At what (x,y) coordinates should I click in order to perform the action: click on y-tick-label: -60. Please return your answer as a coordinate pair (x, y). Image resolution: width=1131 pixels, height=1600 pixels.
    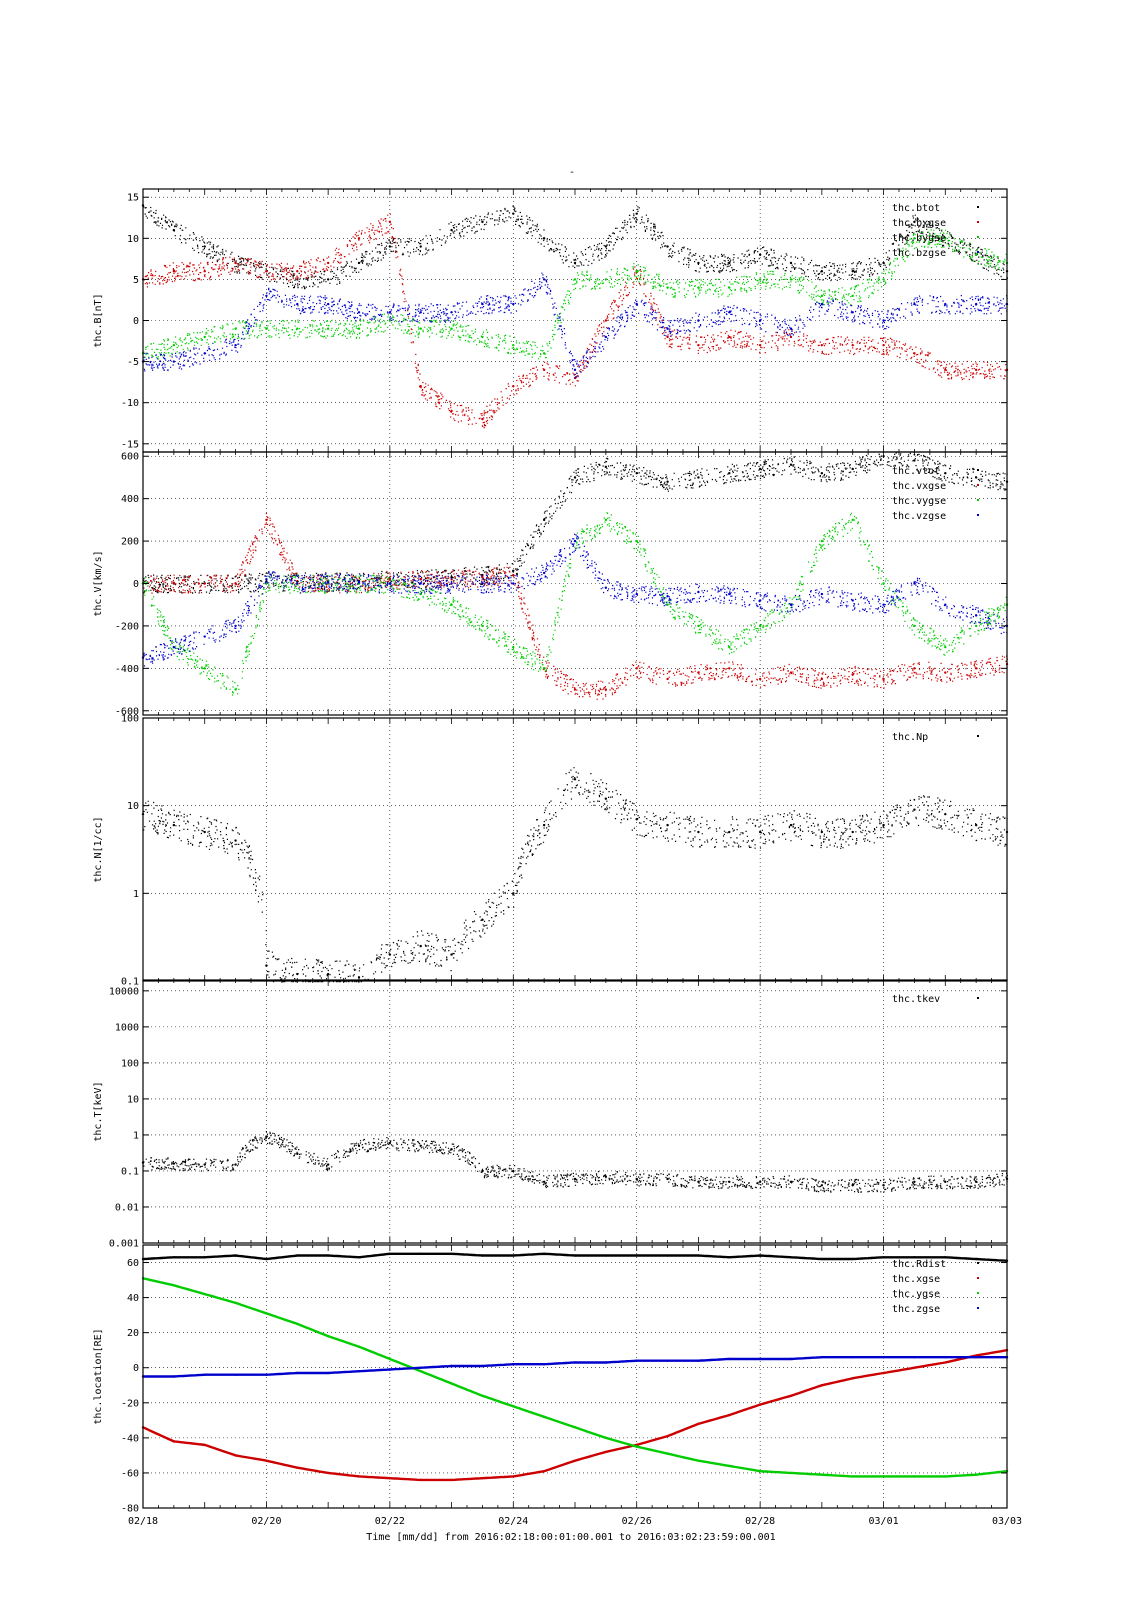
    Looking at the image, I should click on (130, 1473).